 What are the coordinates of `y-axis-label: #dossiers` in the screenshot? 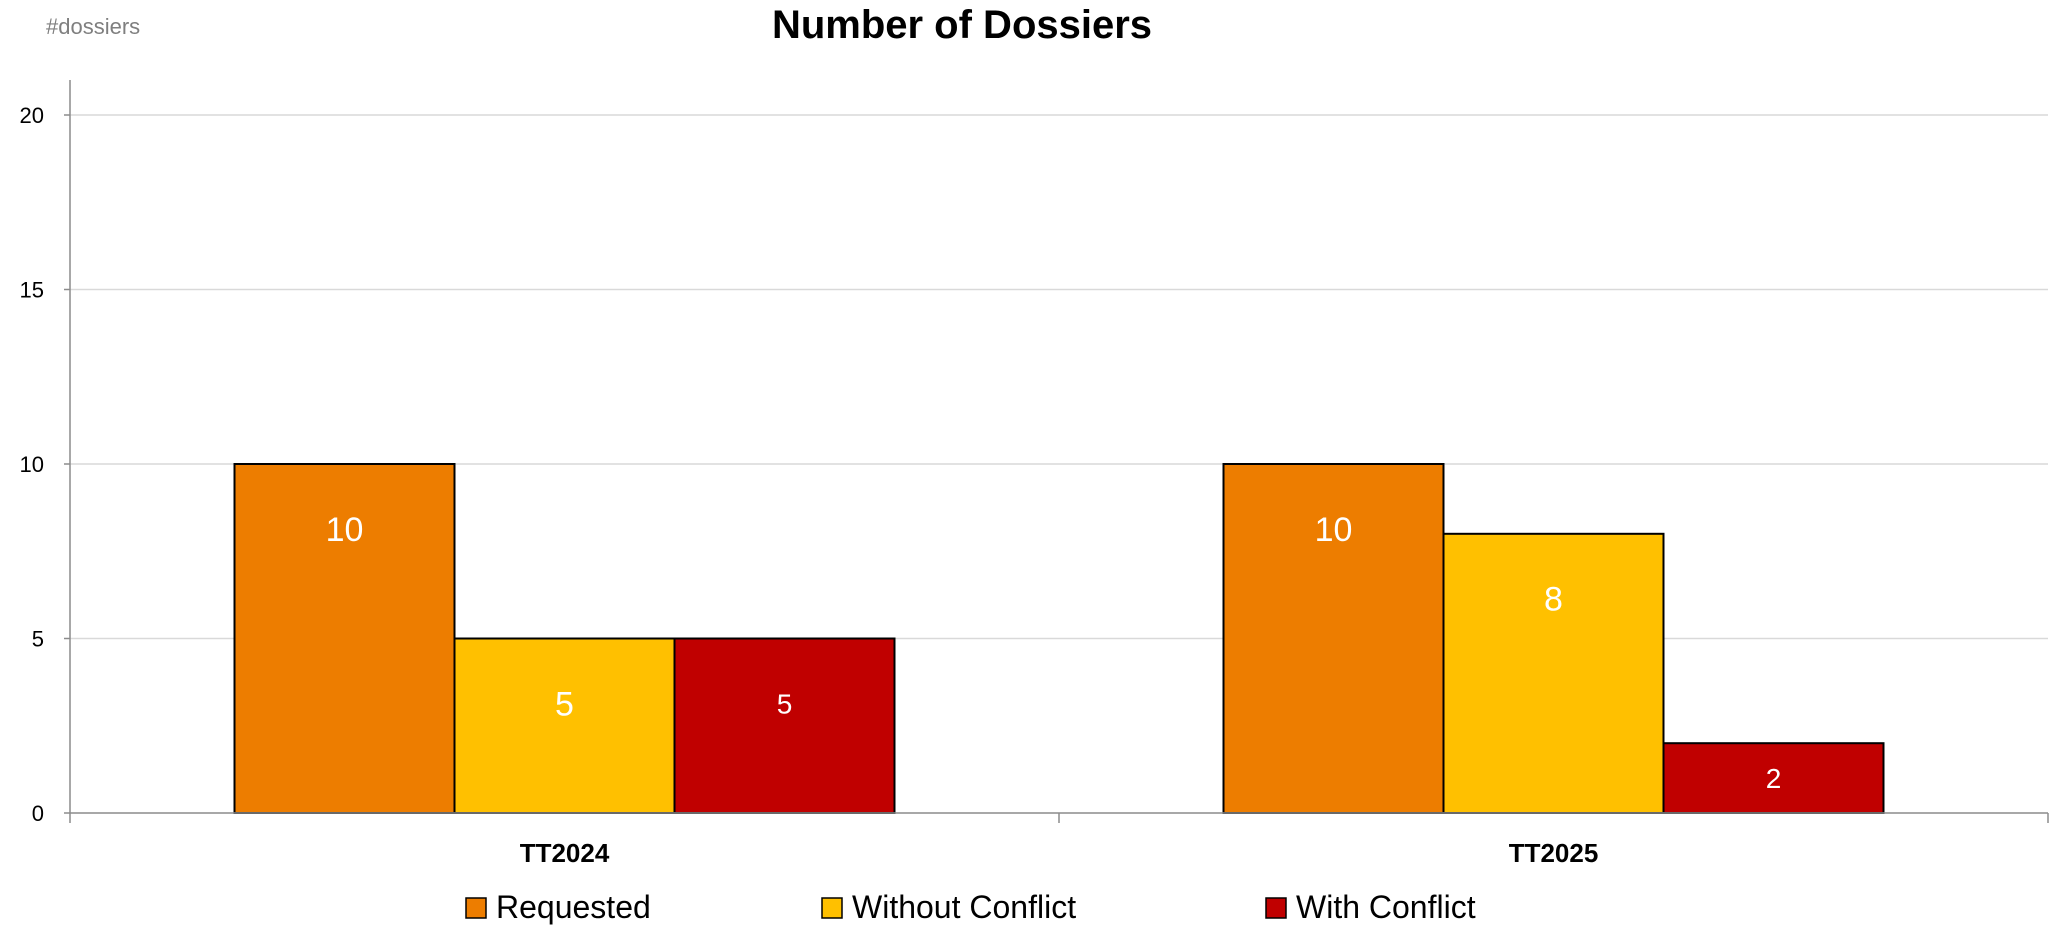 It's located at (93, 26).